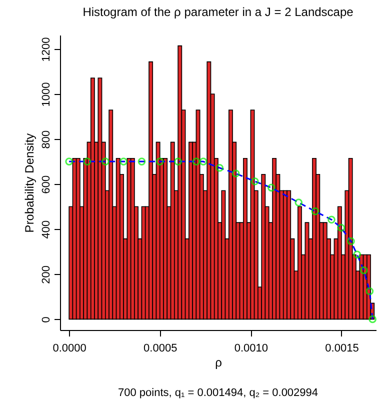 This screenshot has height=402, width=382. I want to click on chart-title: Histogram of the ρ parameter in a J = 2 Landscape, so click(218, 12).